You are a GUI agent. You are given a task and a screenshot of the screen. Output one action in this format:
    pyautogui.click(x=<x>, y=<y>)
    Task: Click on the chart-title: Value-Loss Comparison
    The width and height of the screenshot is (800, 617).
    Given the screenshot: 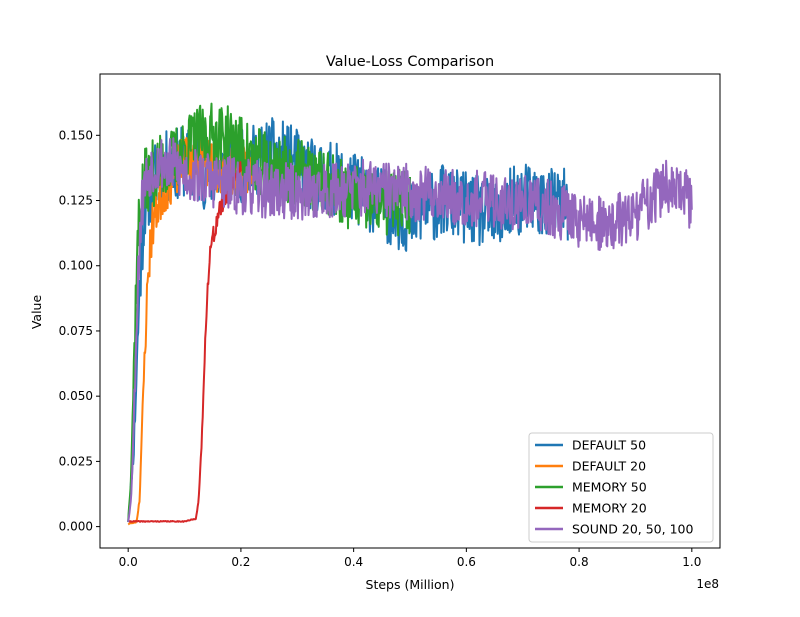 What is the action you would take?
    pyautogui.click(x=410, y=62)
    